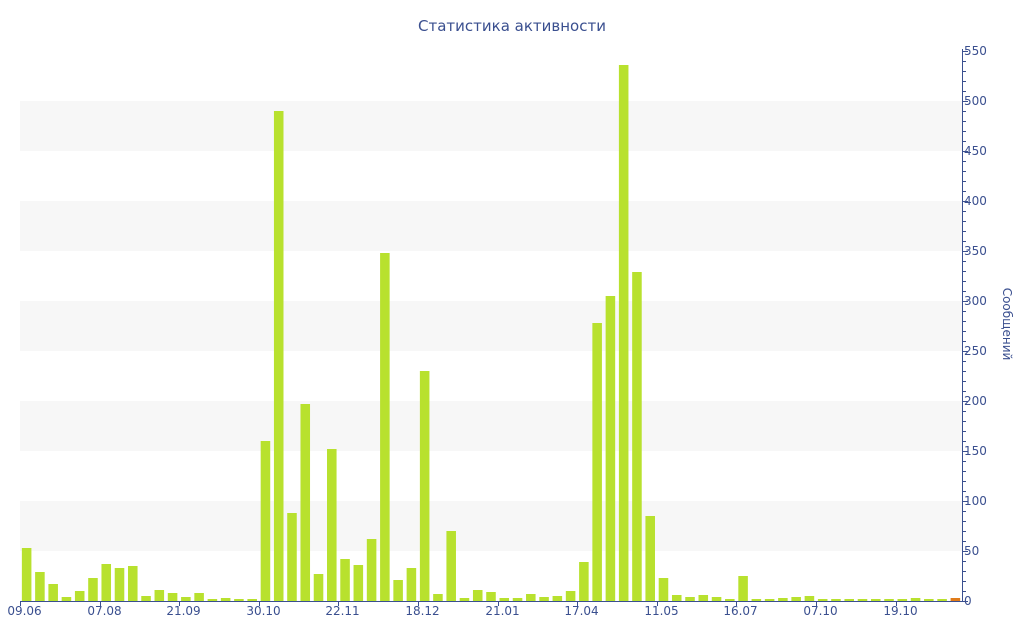 This screenshot has height=640, width=1024. What do you see at coordinates (975, 301) in the screenshot?
I see `y-tick-label: 300` at bounding box center [975, 301].